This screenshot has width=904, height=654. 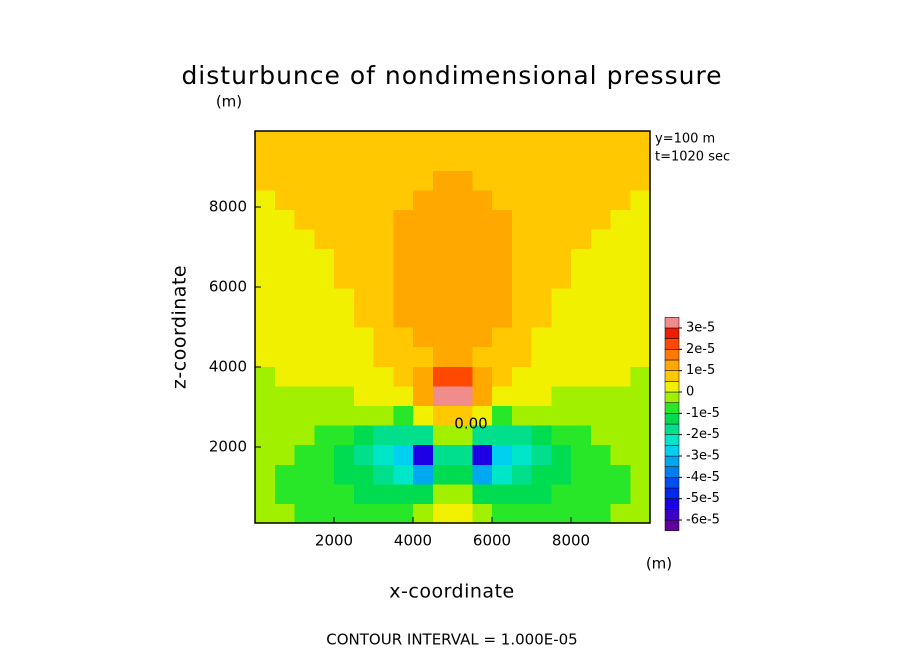 I want to click on colorbar-label: -2e-5, so click(x=703, y=434).